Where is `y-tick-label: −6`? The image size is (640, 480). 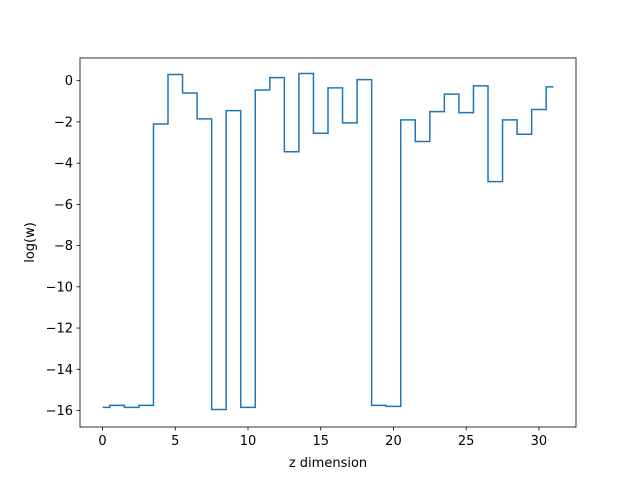
y-tick-label: −6 is located at coordinates (63, 205).